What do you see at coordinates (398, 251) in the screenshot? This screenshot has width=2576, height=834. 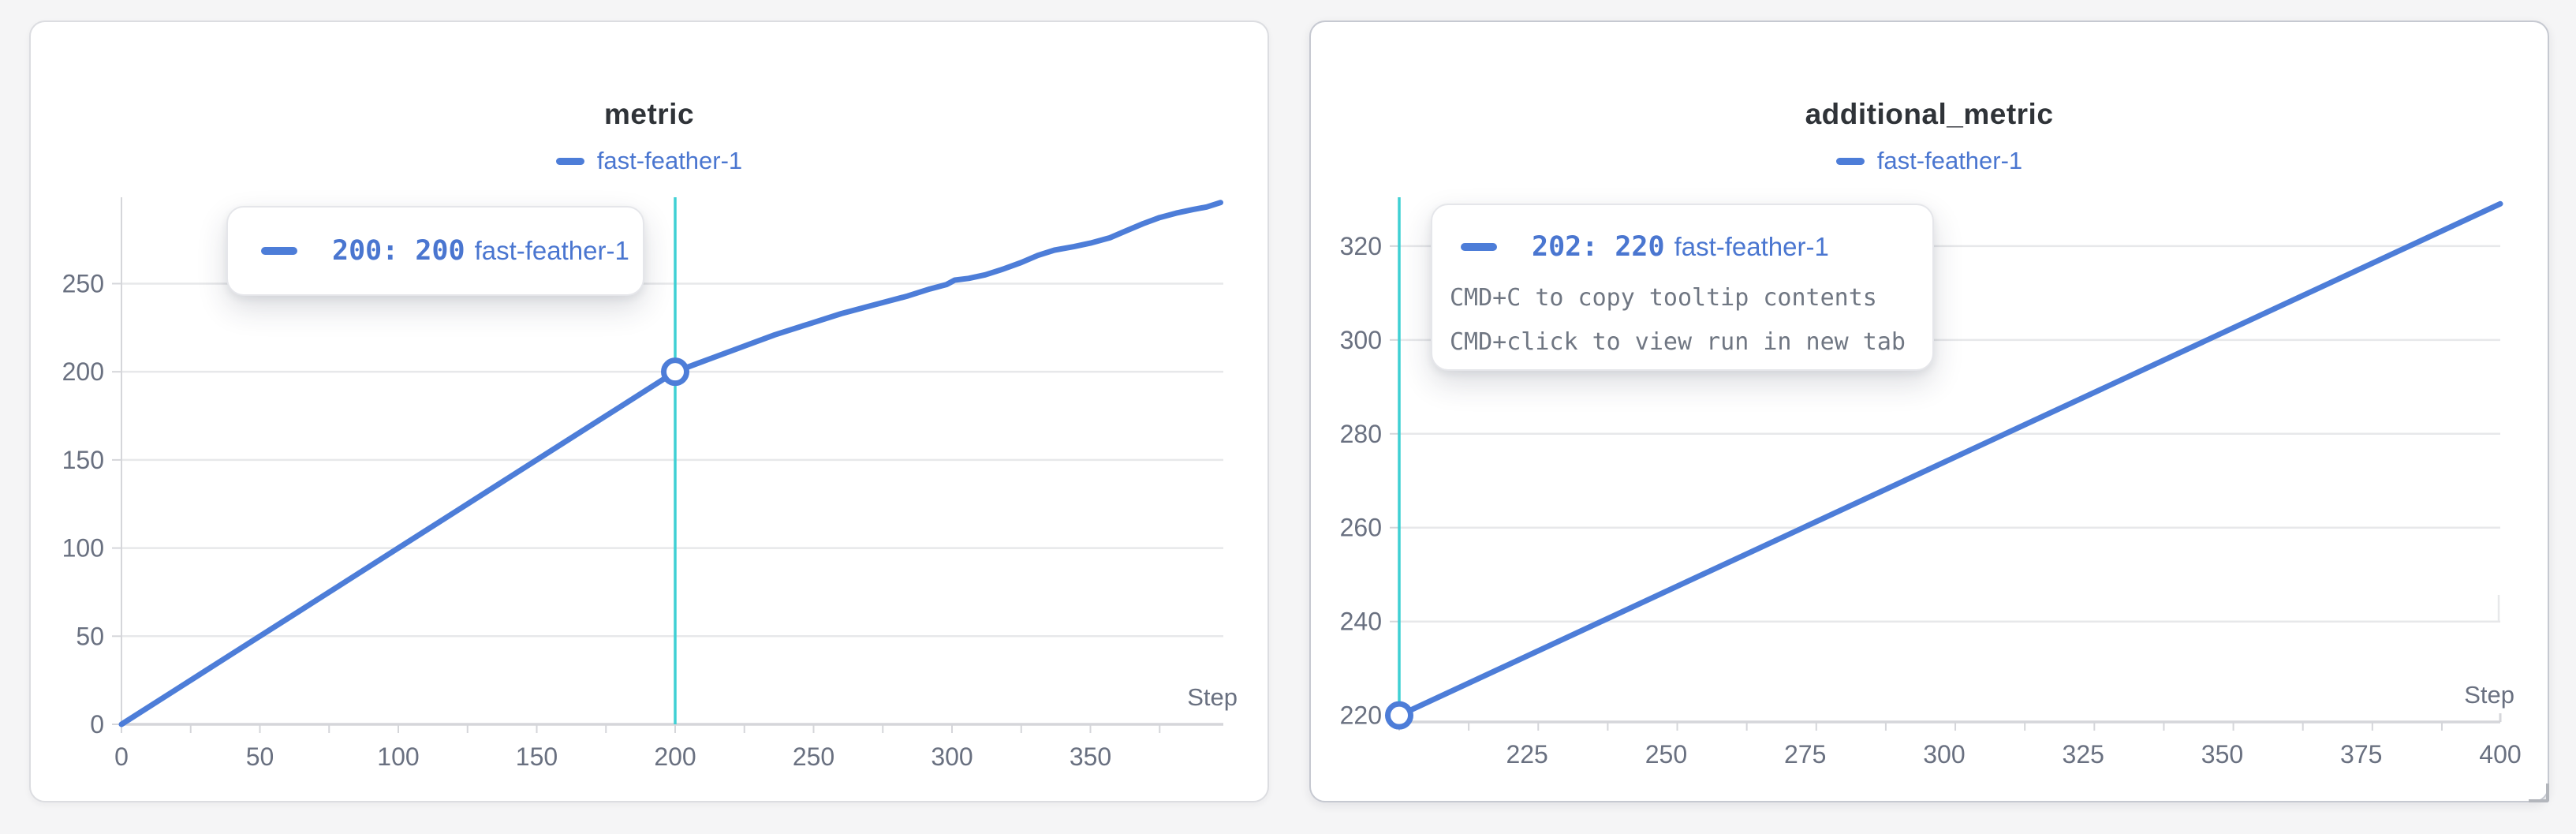 I see `tooltip-step-value: 200` at bounding box center [398, 251].